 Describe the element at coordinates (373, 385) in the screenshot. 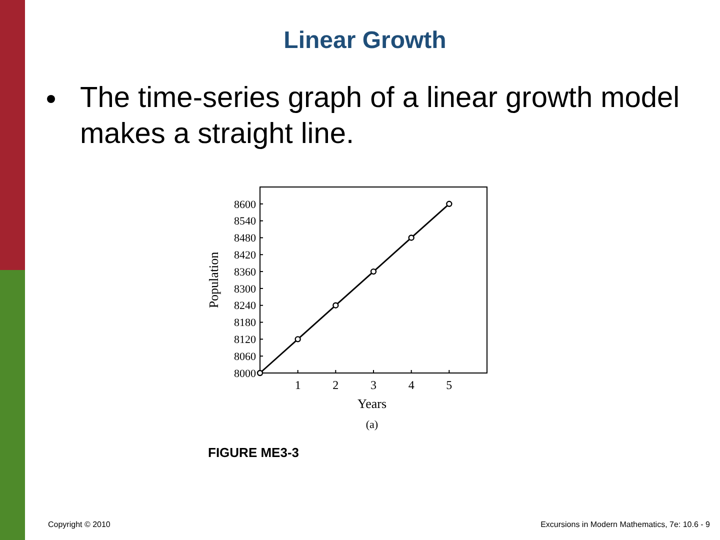

I see `x-tick-label: 3` at that location.